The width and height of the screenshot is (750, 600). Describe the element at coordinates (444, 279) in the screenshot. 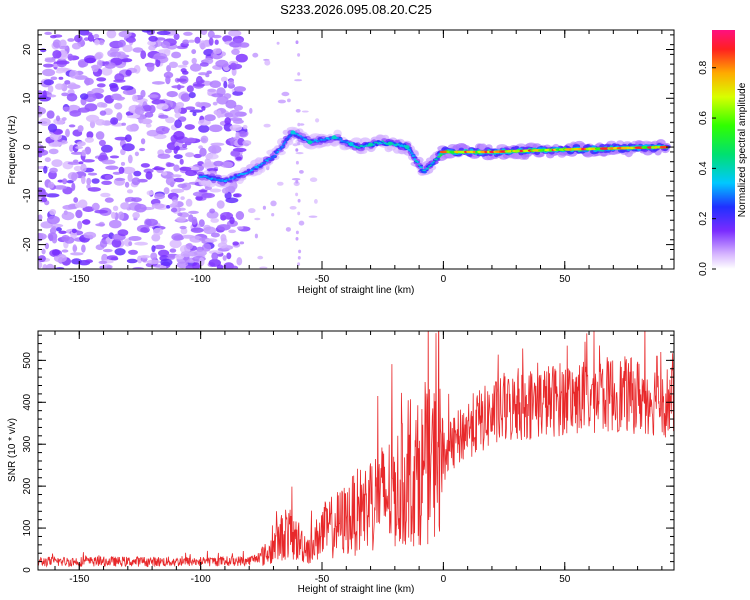

I see `spectrogram-x-tick-label: 0` at that location.